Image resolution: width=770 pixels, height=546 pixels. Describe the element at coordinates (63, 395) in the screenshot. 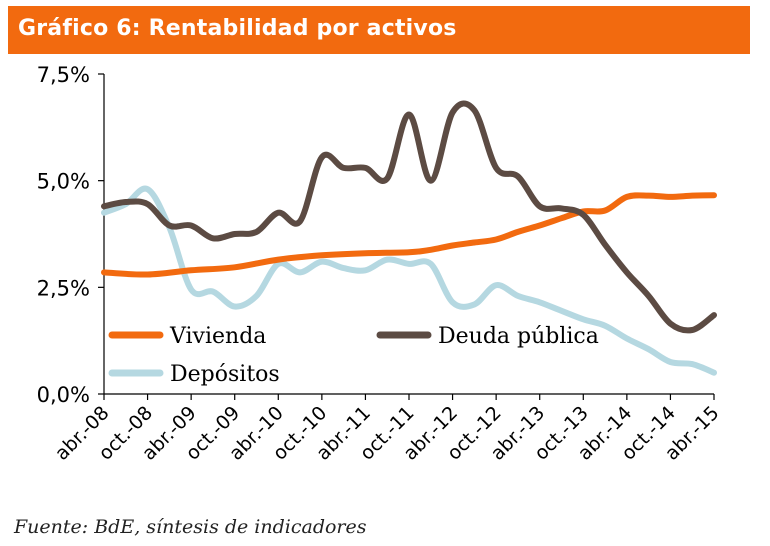

I see `y-tick-label: 0,0%` at that location.